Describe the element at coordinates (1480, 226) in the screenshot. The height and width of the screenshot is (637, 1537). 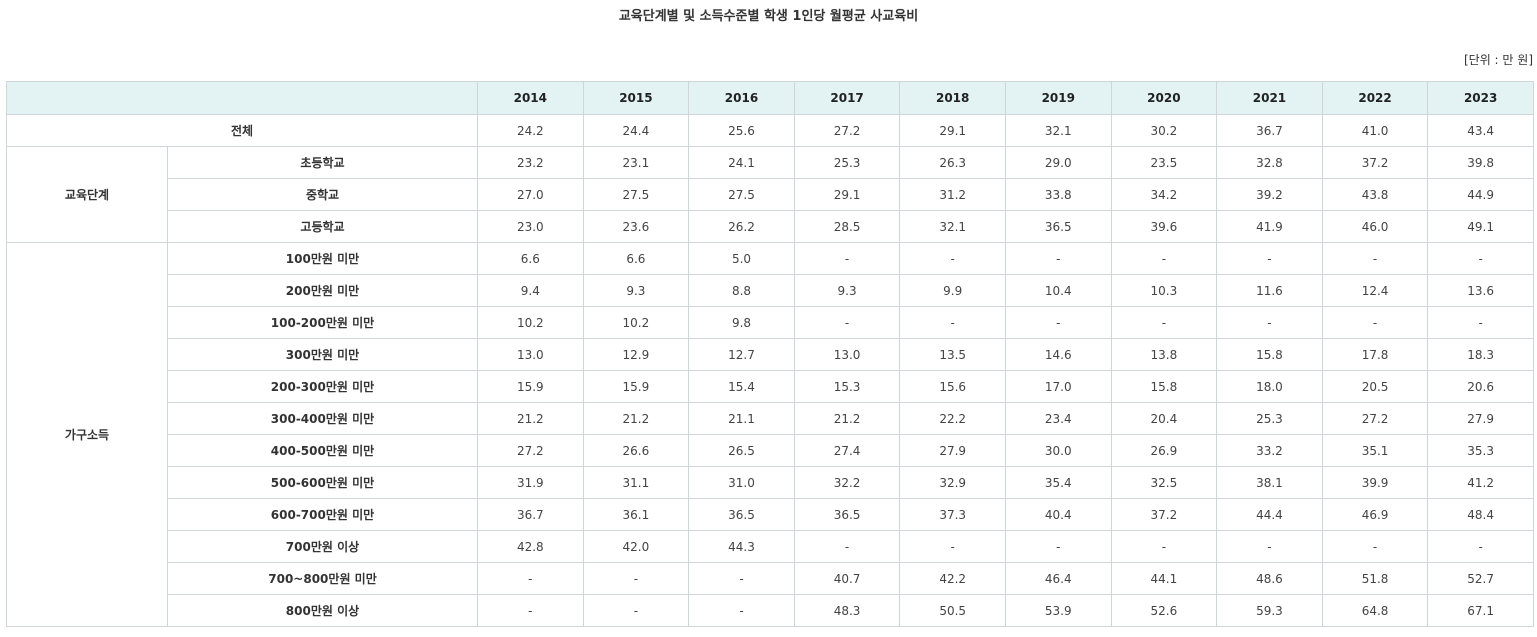
I see `value-cell: 49.1` at that location.